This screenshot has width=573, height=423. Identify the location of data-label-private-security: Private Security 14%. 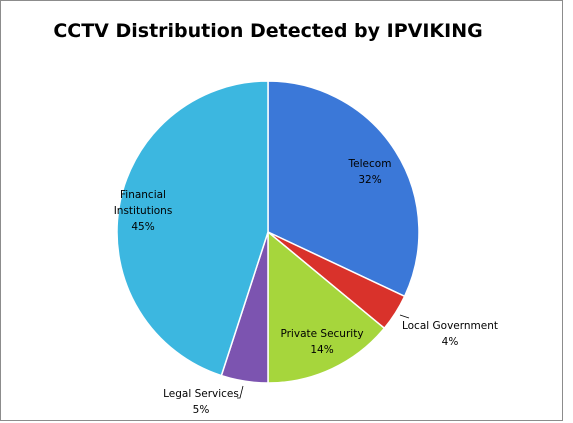
(321, 342).